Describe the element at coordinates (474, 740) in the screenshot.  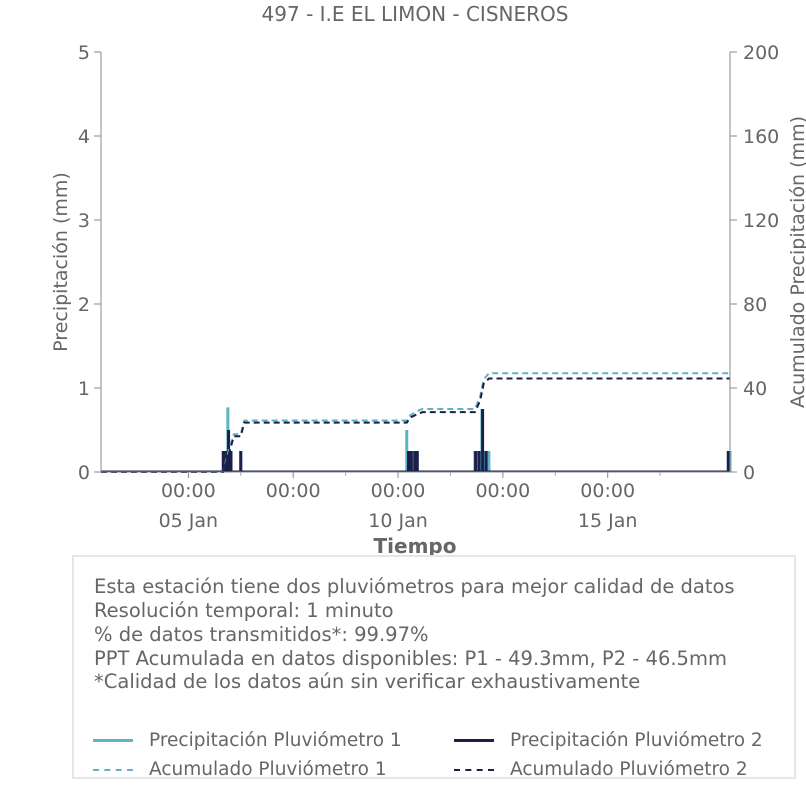
I see `legend-swatch-solid-navy` at that location.